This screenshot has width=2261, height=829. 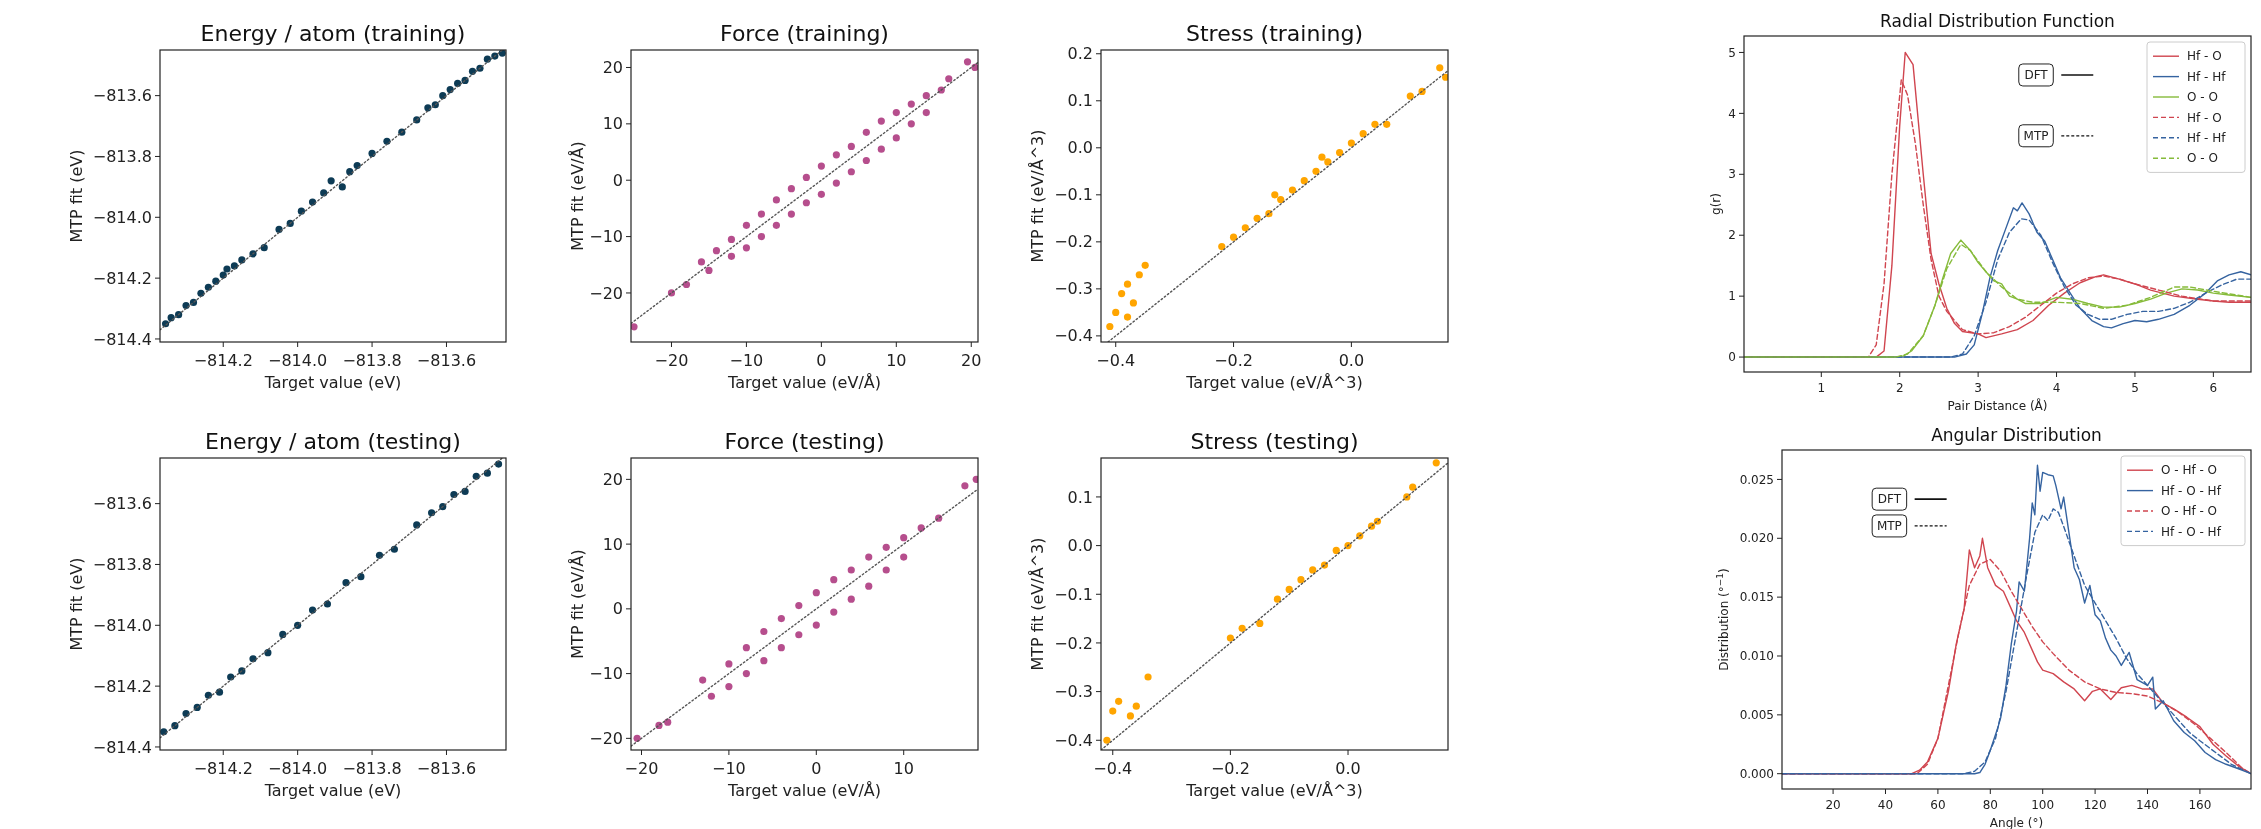 What do you see at coordinates (122, 504) in the screenshot?
I see `y-tick-label: −813.6` at bounding box center [122, 504].